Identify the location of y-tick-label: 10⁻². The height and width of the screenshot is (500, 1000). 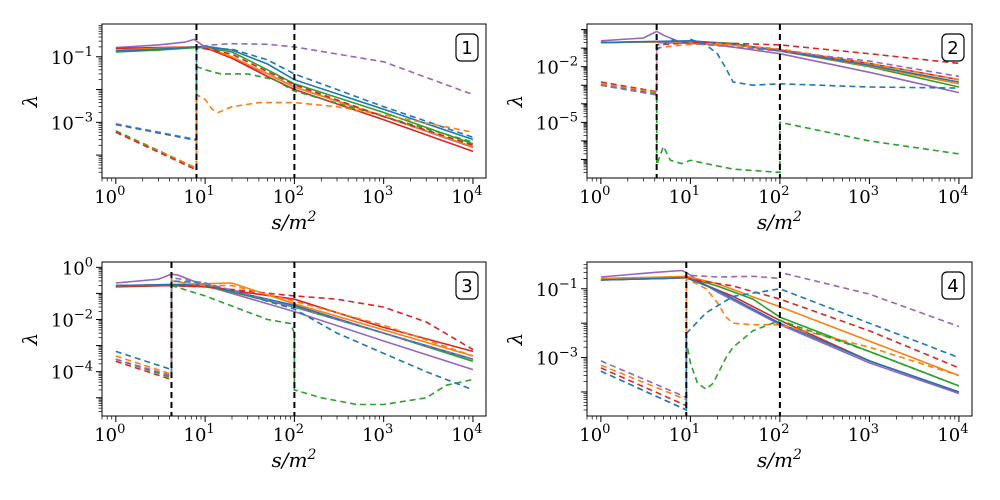
(557, 67).